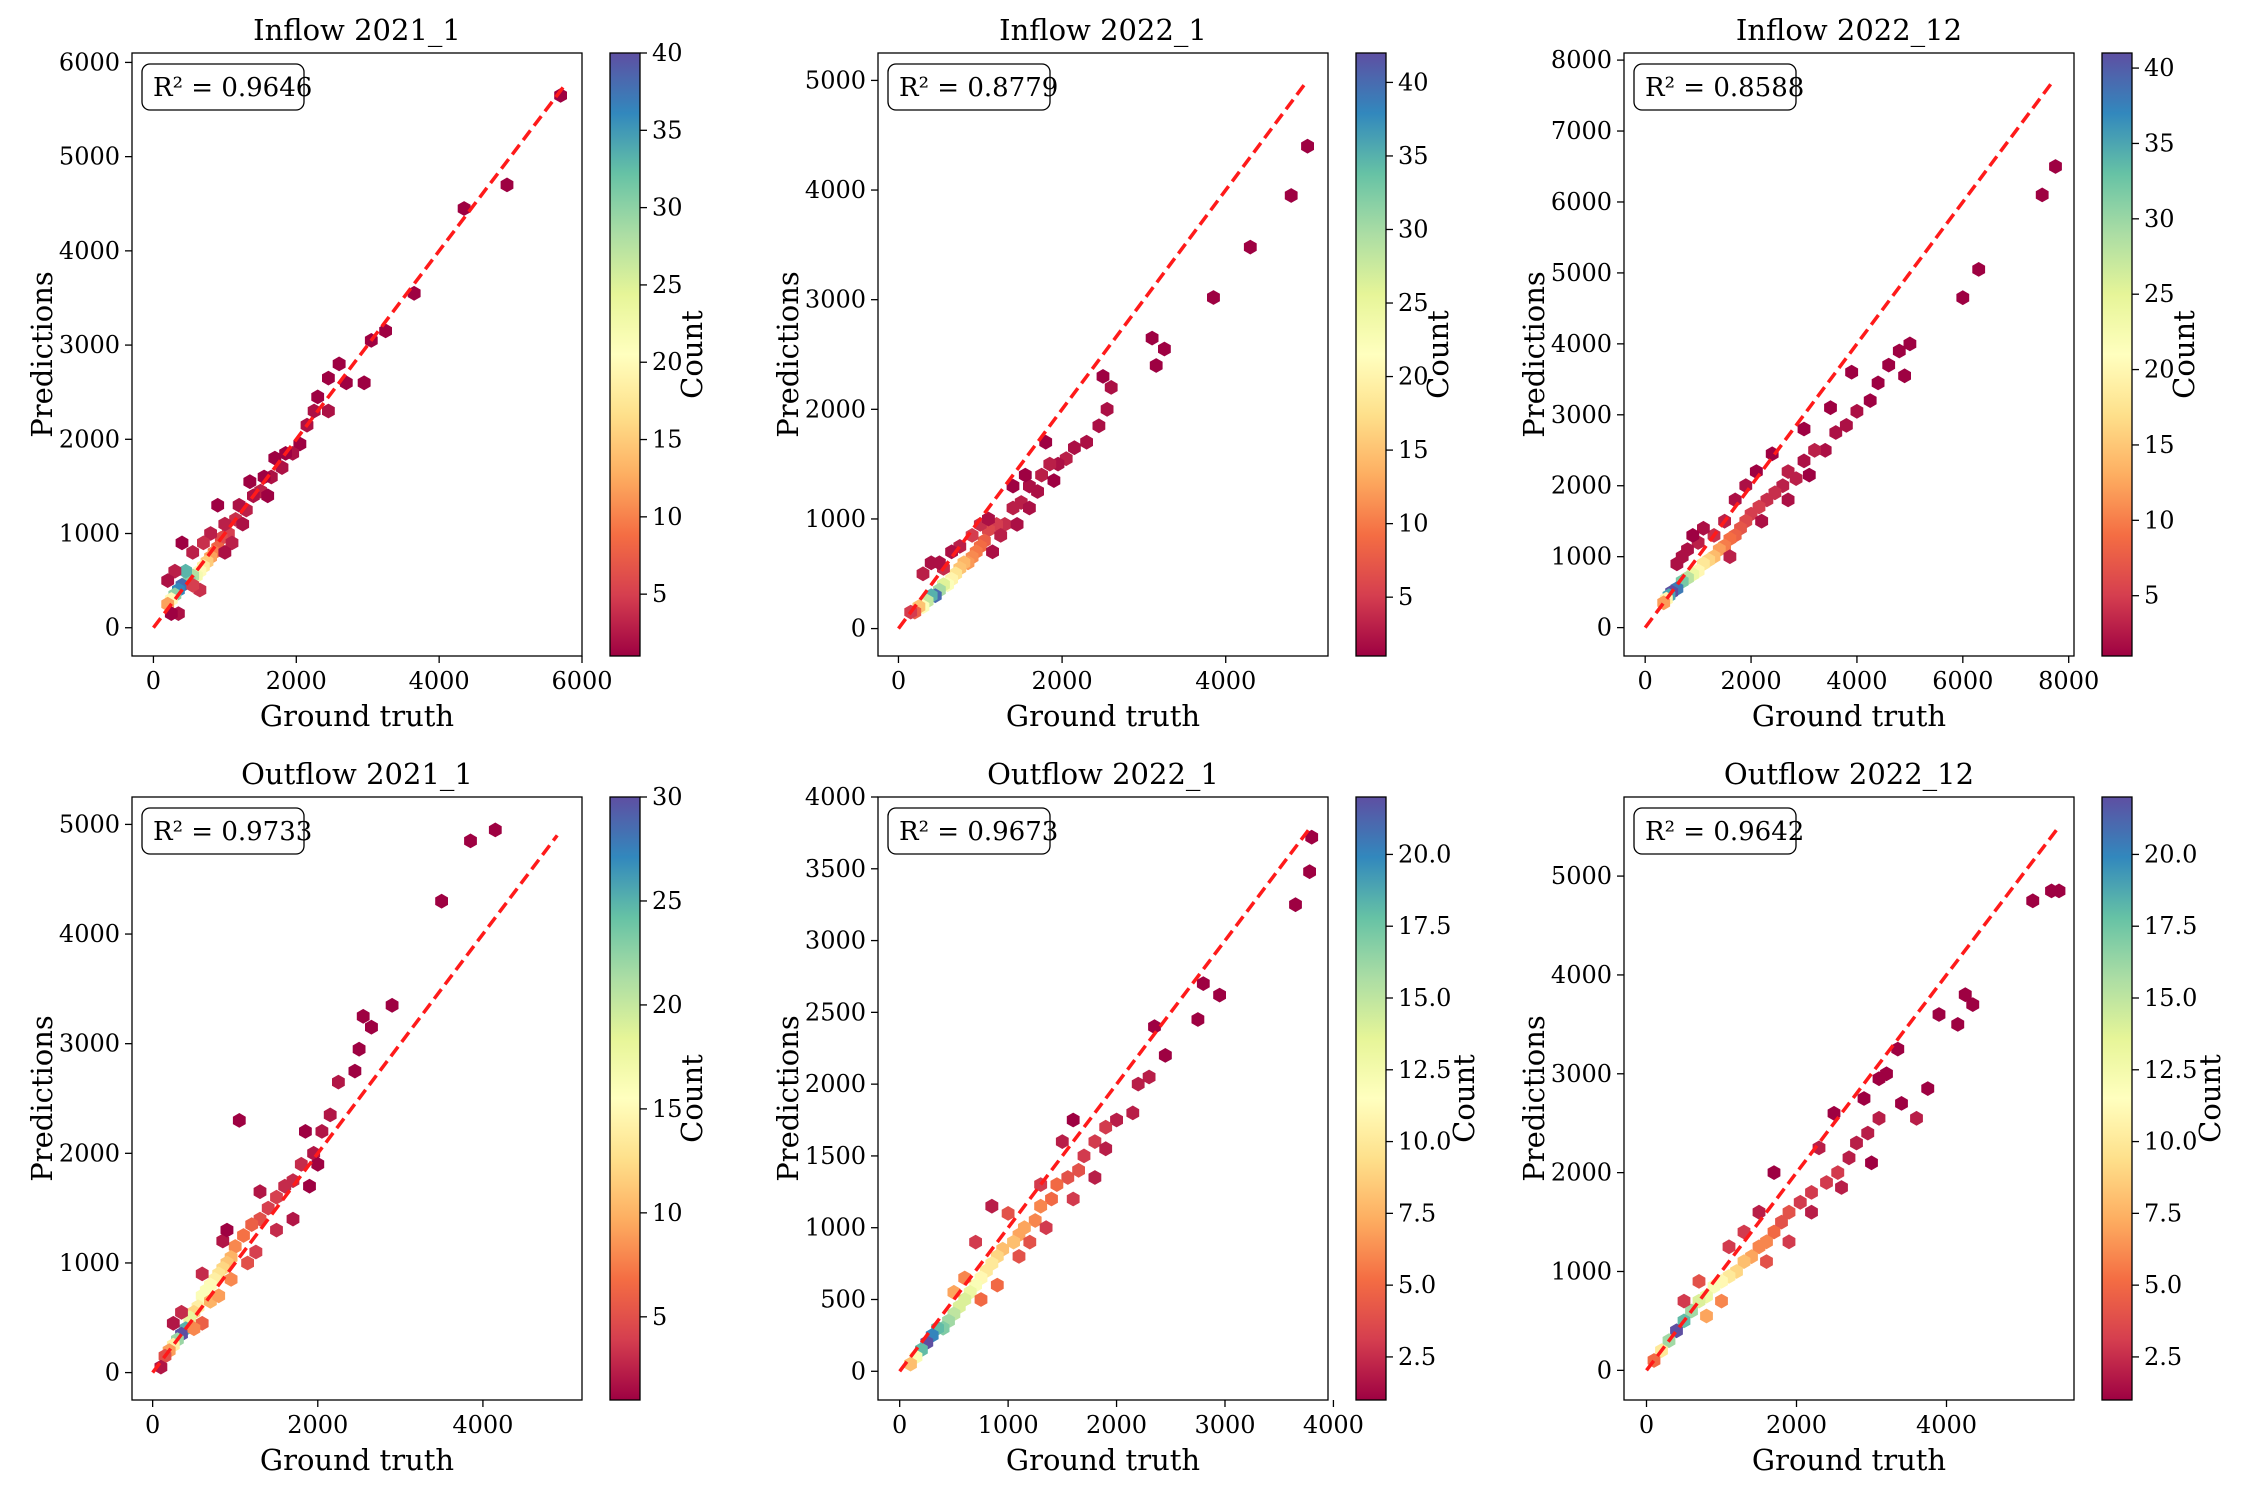 The height and width of the screenshot is (1500, 2250). Describe the element at coordinates (1646, 1425) in the screenshot. I see `x-tick-label: 0` at that location.